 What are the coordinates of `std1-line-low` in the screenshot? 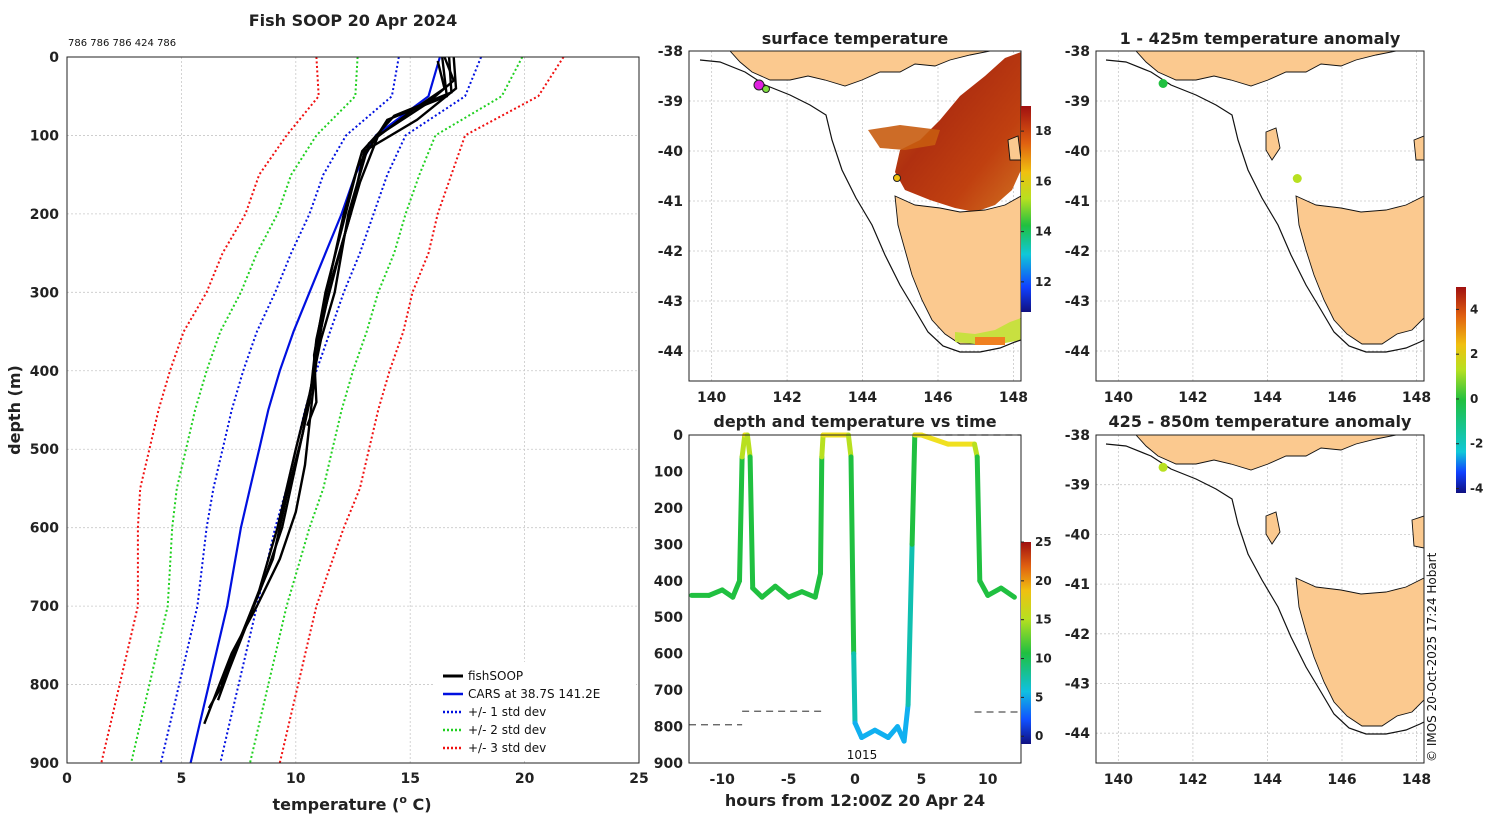 It's located at (279, 410).